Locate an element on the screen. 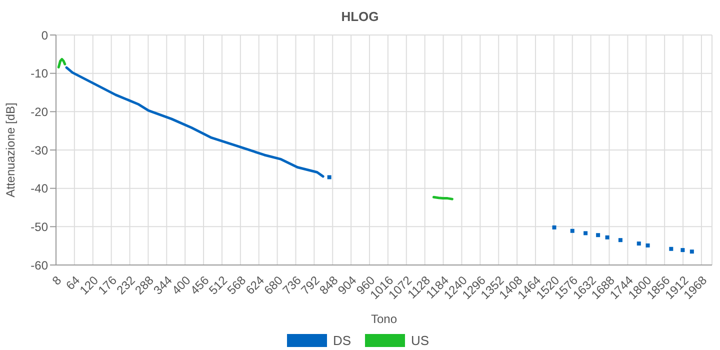  legend-label: DS is located at coordinates (341, 340).